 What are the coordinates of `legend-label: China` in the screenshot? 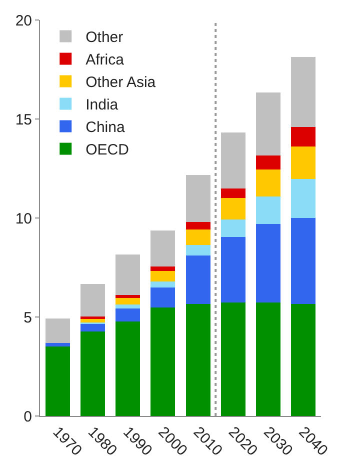 It's located at (106, 127).